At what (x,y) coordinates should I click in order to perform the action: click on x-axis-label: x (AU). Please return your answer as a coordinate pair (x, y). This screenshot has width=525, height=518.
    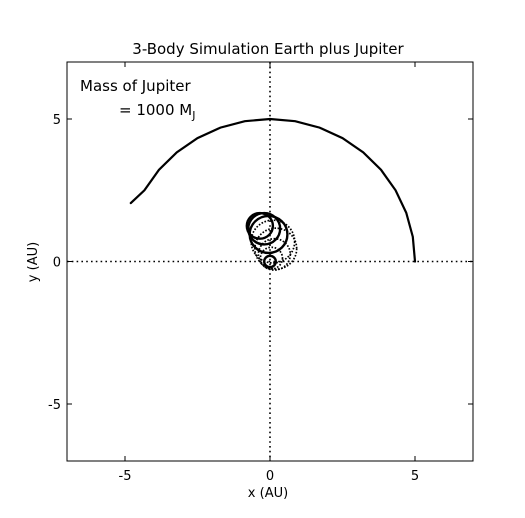
    Looking at the image, I should click on (268, 493).